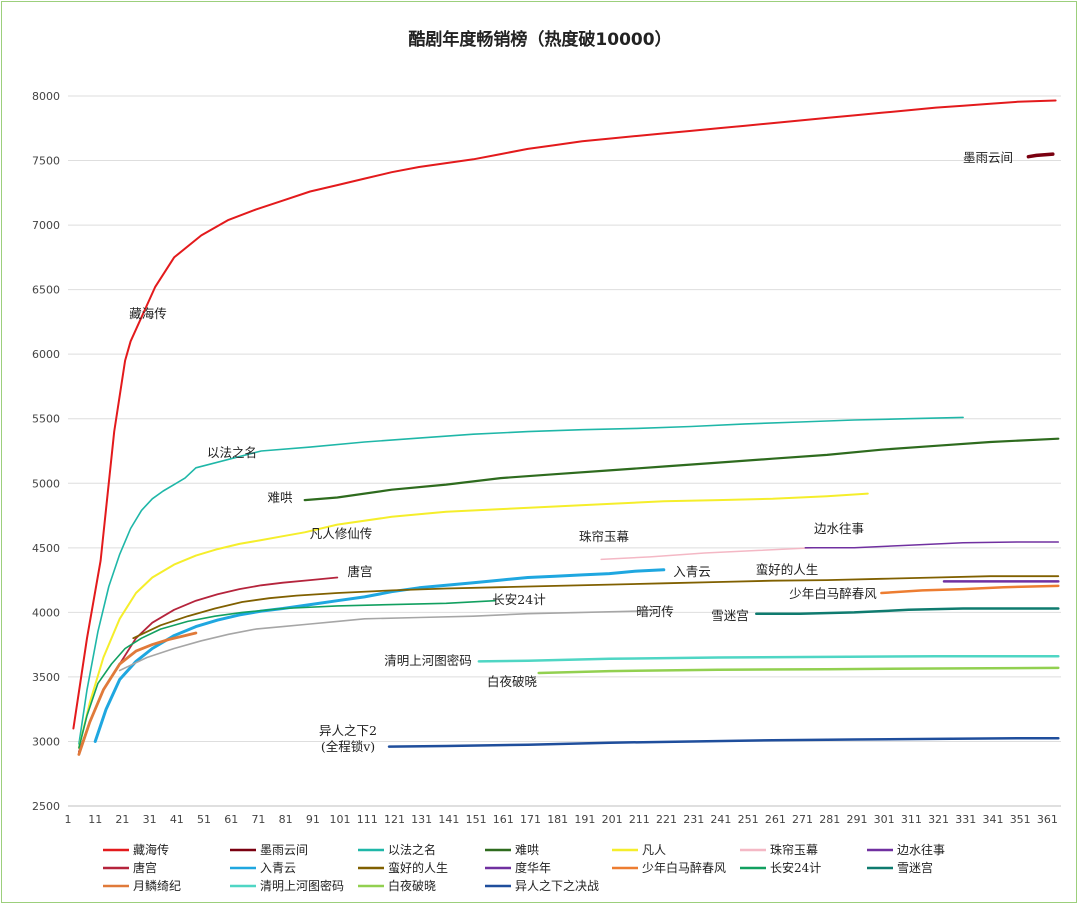 Image resolution: width=1080 pixels, height=906 pixels. Describe the element at coordinates (46, 483) in the screenshot. I see `y-tick-label: 5000` at that location.